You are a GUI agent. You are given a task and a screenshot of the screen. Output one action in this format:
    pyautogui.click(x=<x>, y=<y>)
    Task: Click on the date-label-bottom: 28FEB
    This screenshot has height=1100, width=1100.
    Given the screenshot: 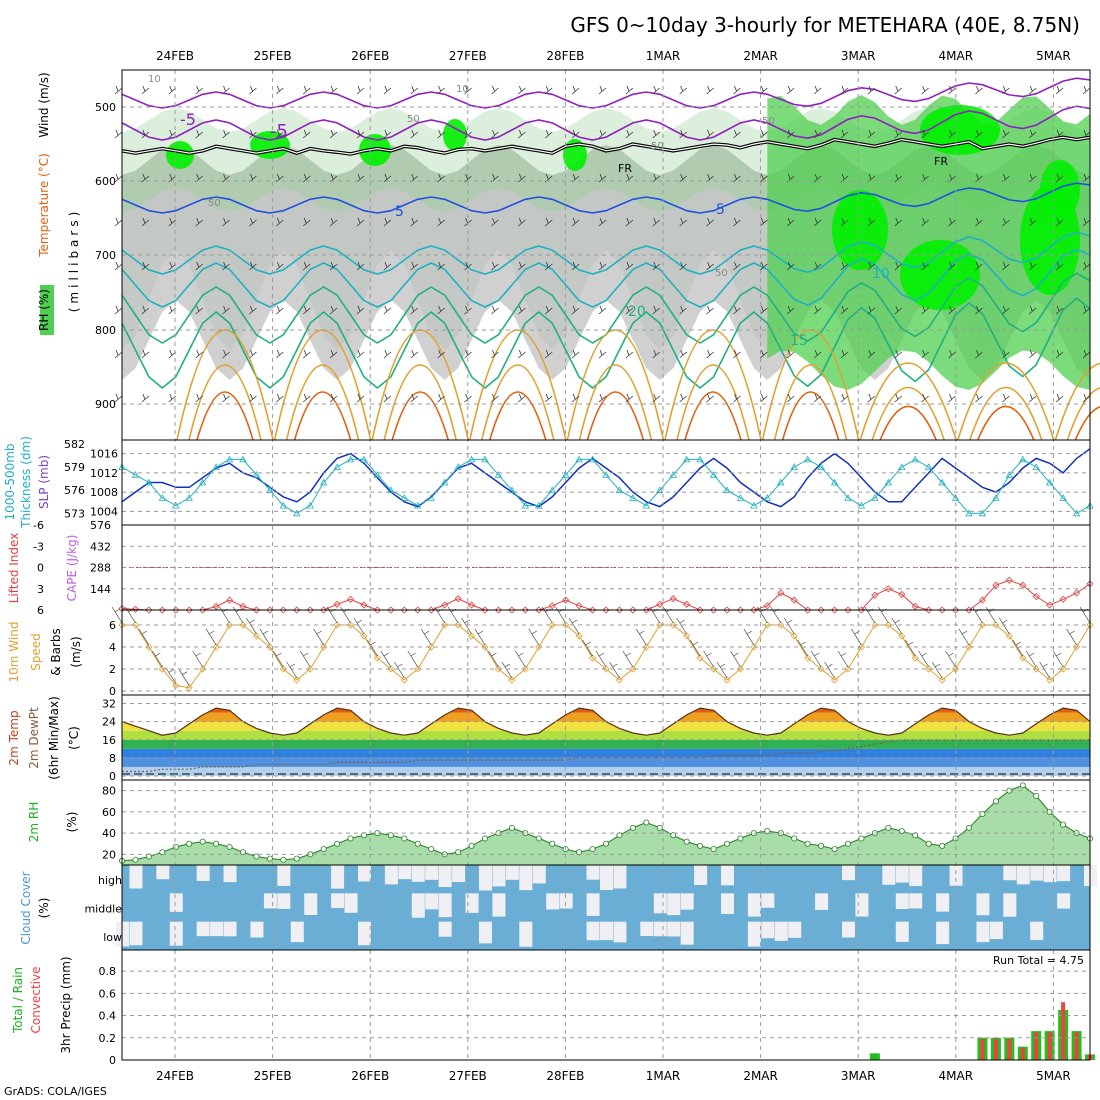 What is the action you would take?
    pyautogui.click(x=565, y=1076)
    